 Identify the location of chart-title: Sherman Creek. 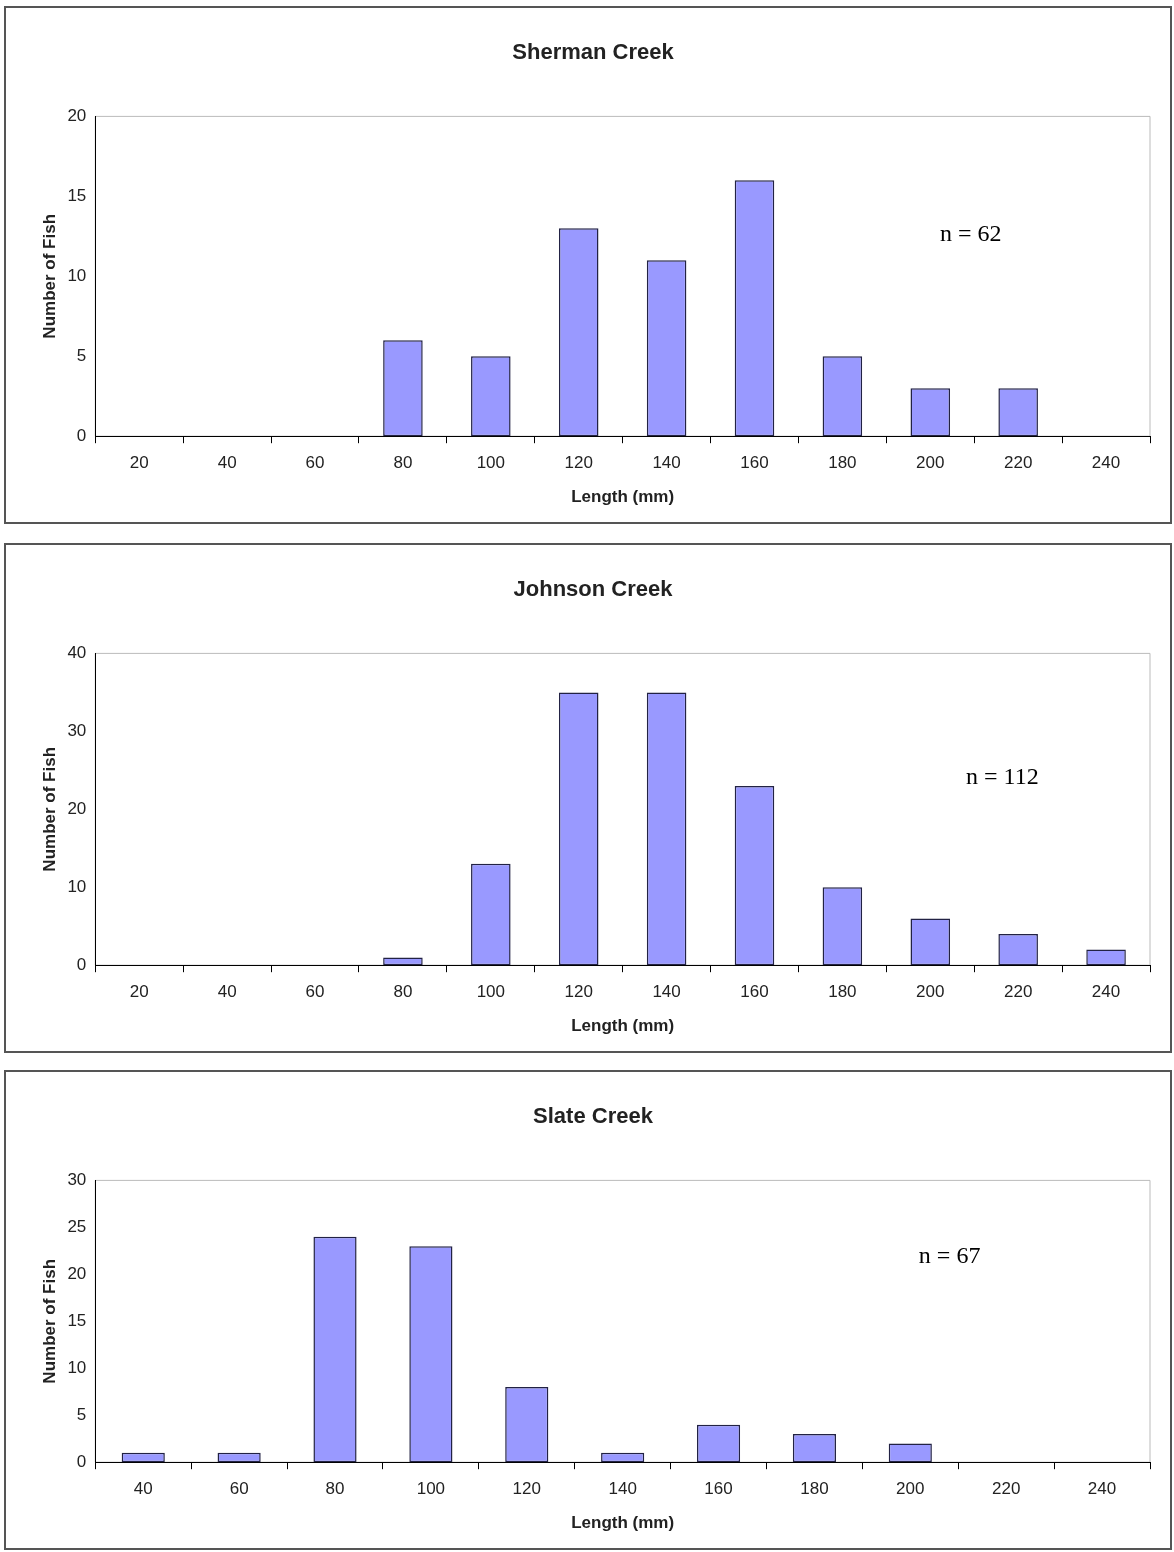
(593, 52).